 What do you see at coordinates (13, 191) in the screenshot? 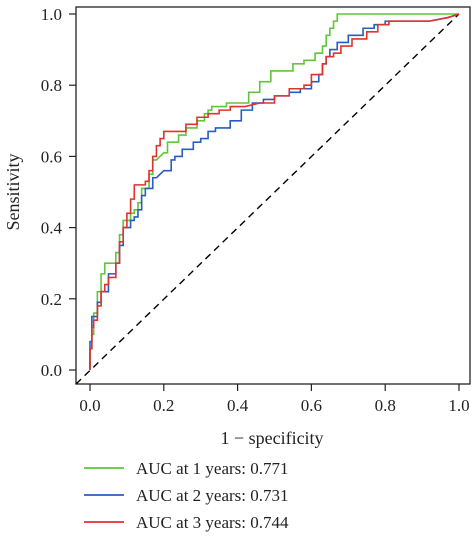
I see `y-axis-label: Sensitivity` at bounding box center [13, 191].